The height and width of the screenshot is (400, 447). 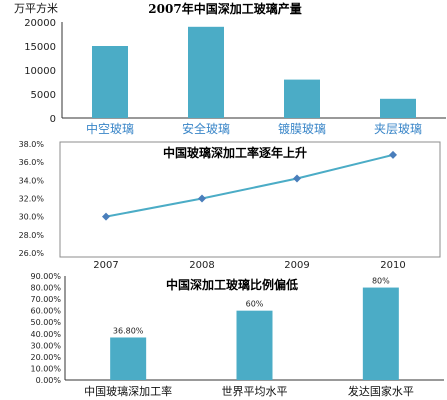 I want to click on chart1-categories: 中空玻璃 安全玻璃 镀膜玻璃 夹层玻璃, so click(x=254, y=128).